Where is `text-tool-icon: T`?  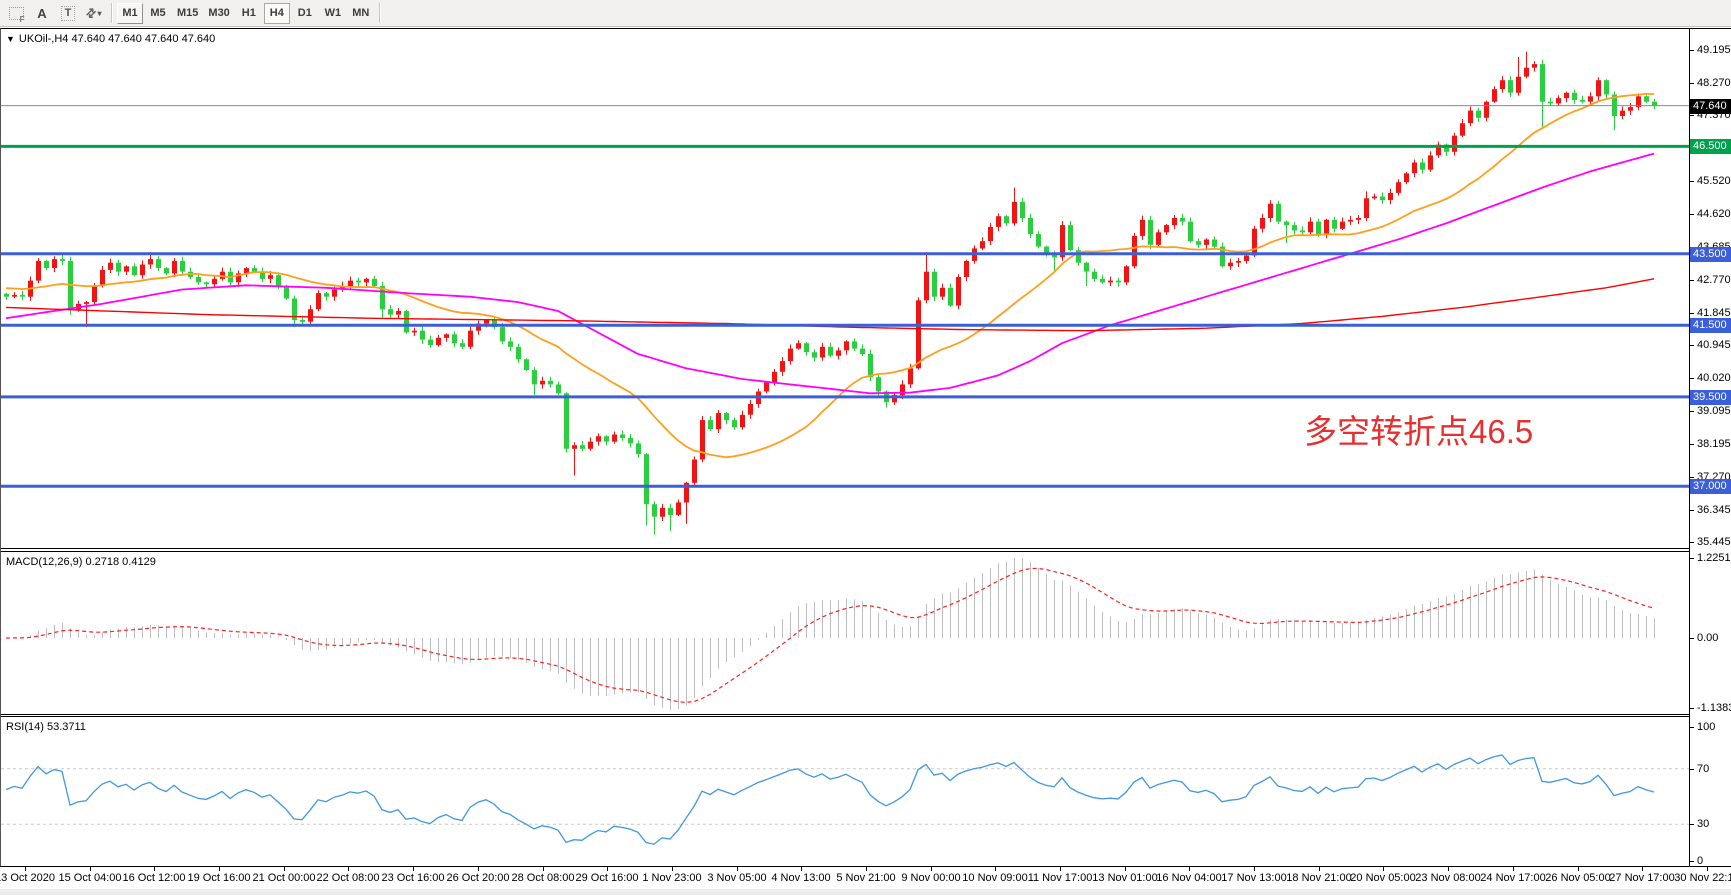
text-tool-icon: T is located at coordinates (68, 13).